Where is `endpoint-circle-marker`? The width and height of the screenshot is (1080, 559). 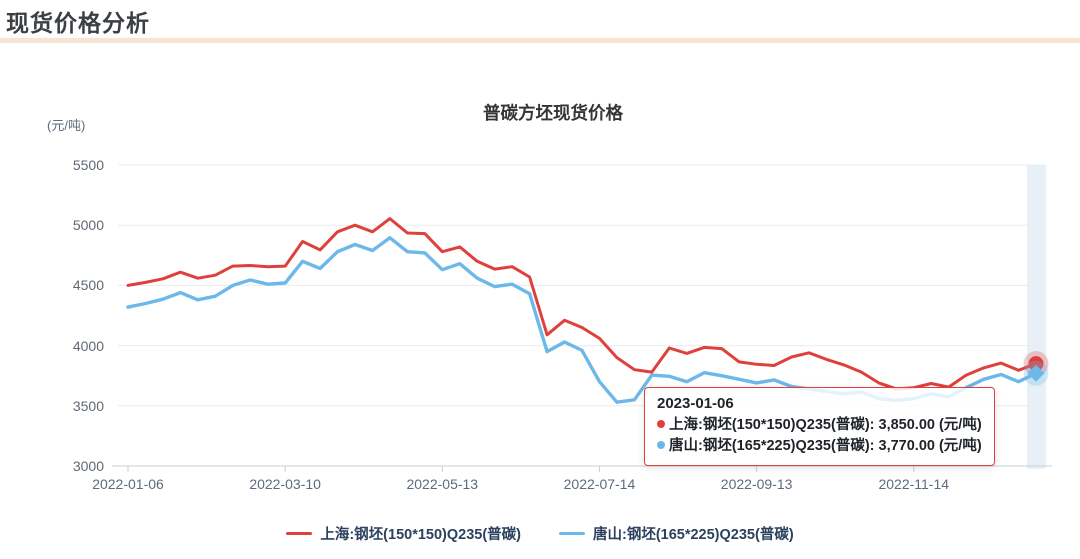 endpoint-circle-marker is located at coordinates (1036, 364).